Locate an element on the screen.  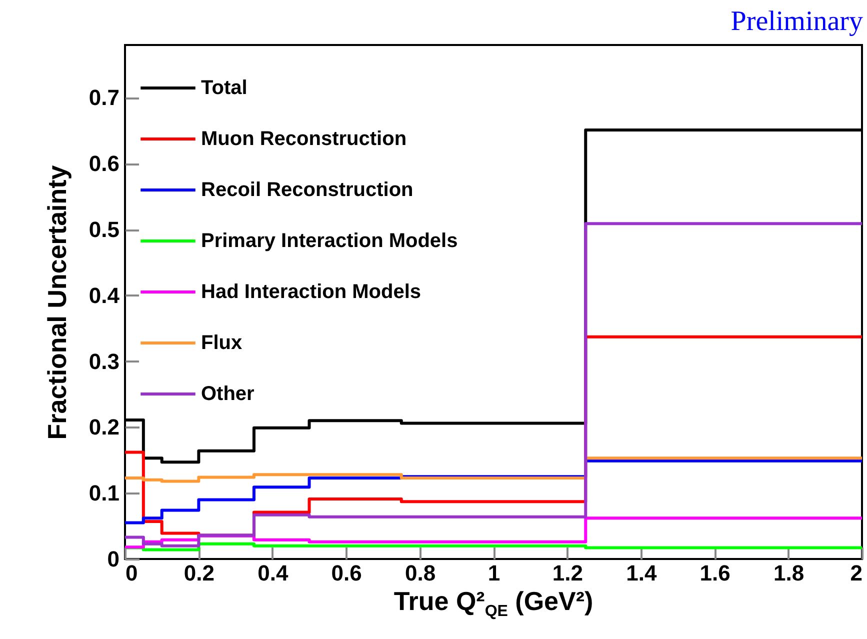
legend-label: Had Interaction Models is located at coordinates (311, 292).